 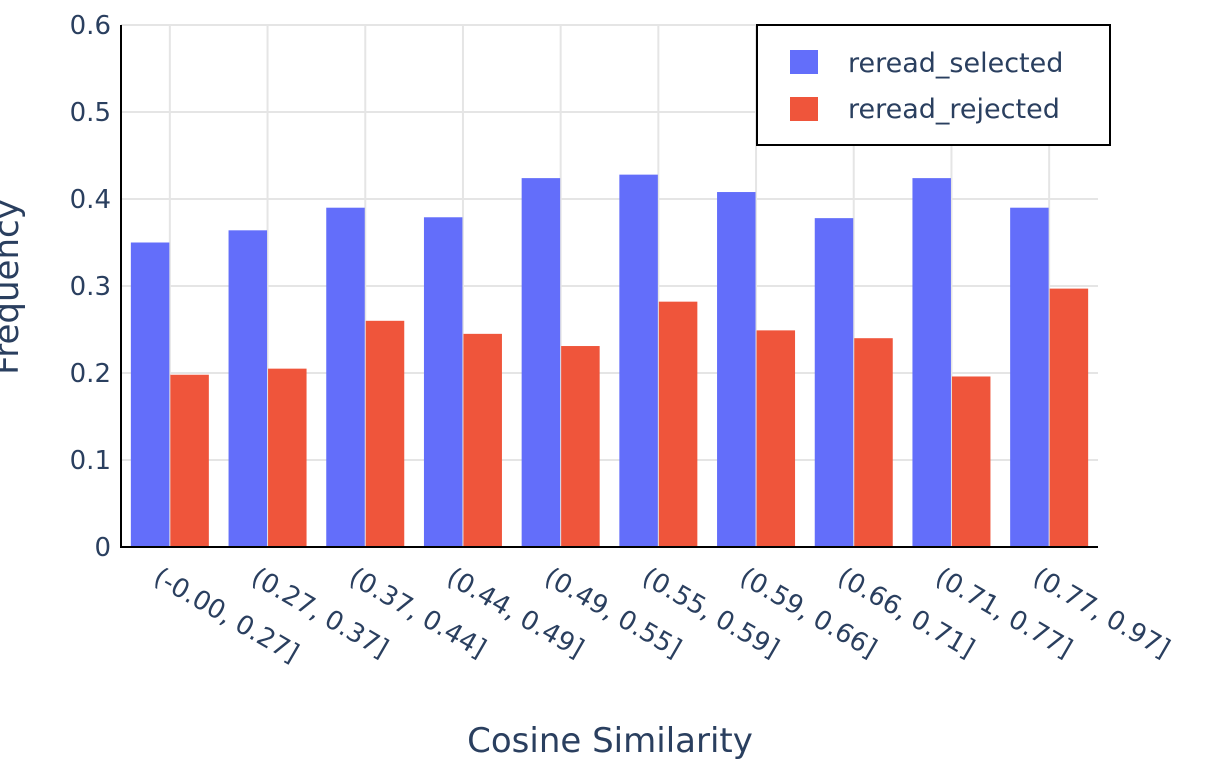 I want to click on legend-swatch-selected, so click(x=804, y=62).